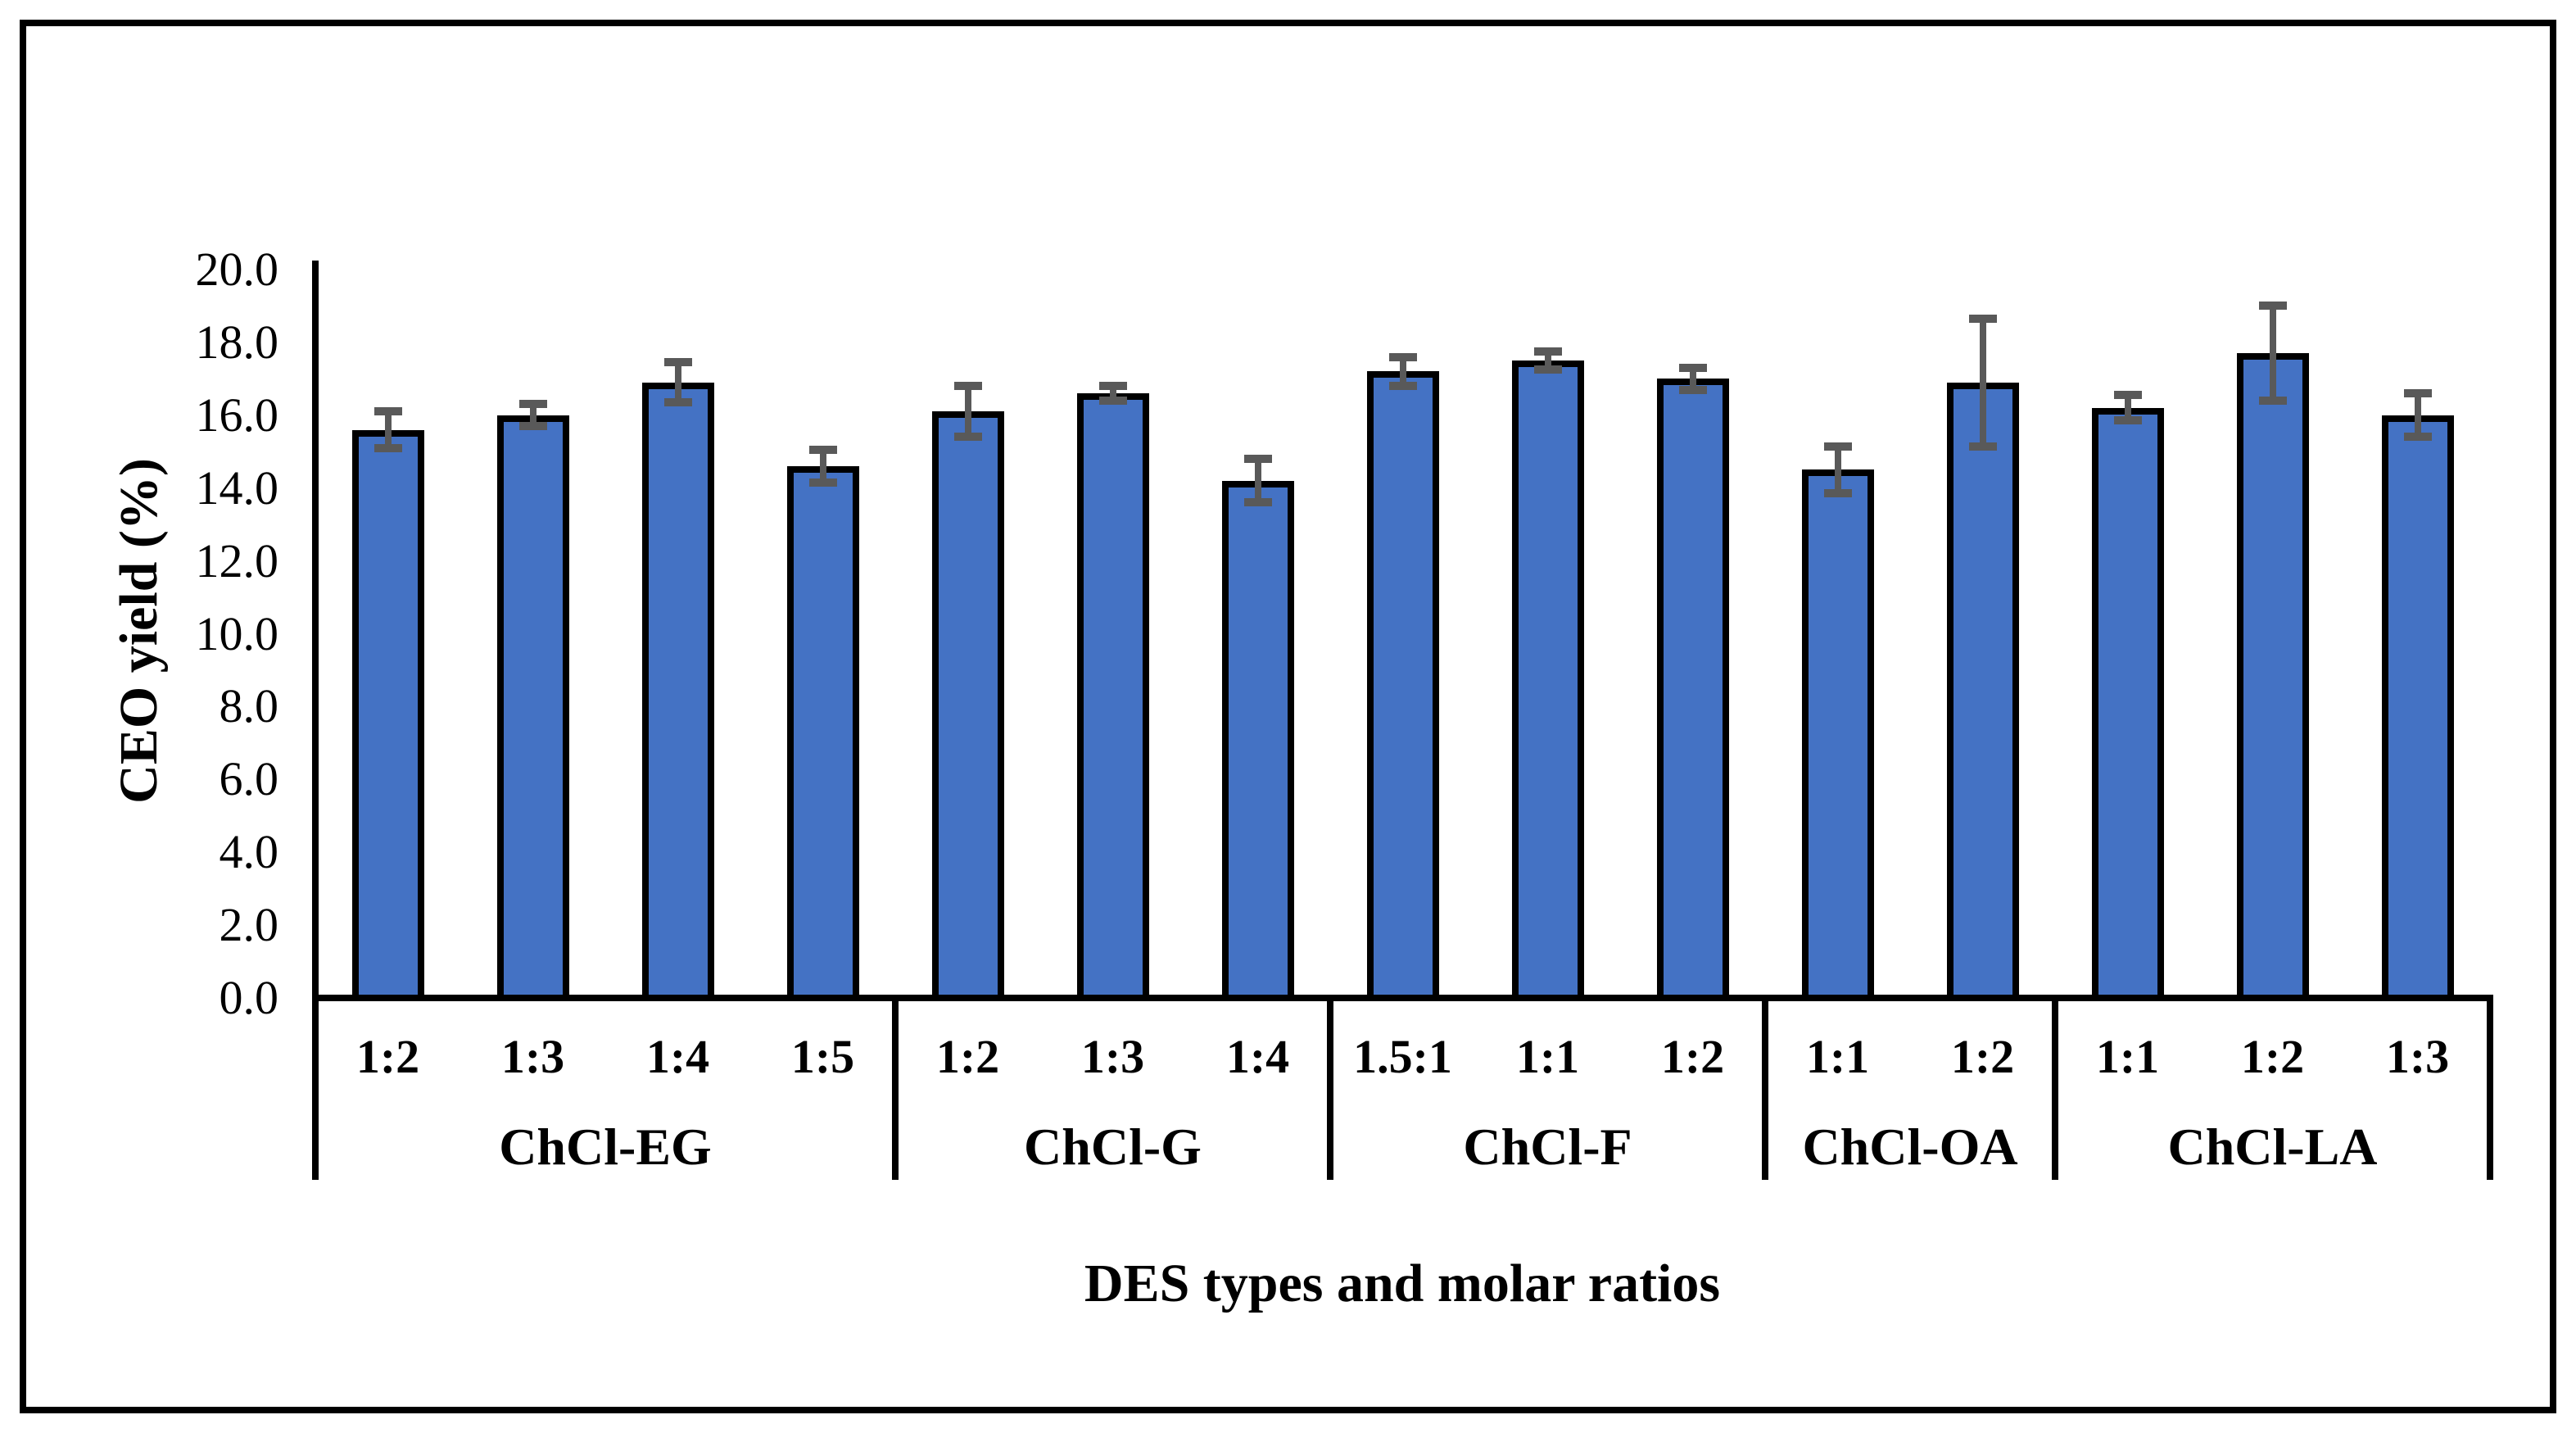  I want to click on y-tick-label: 18.0, so click(237, 342).